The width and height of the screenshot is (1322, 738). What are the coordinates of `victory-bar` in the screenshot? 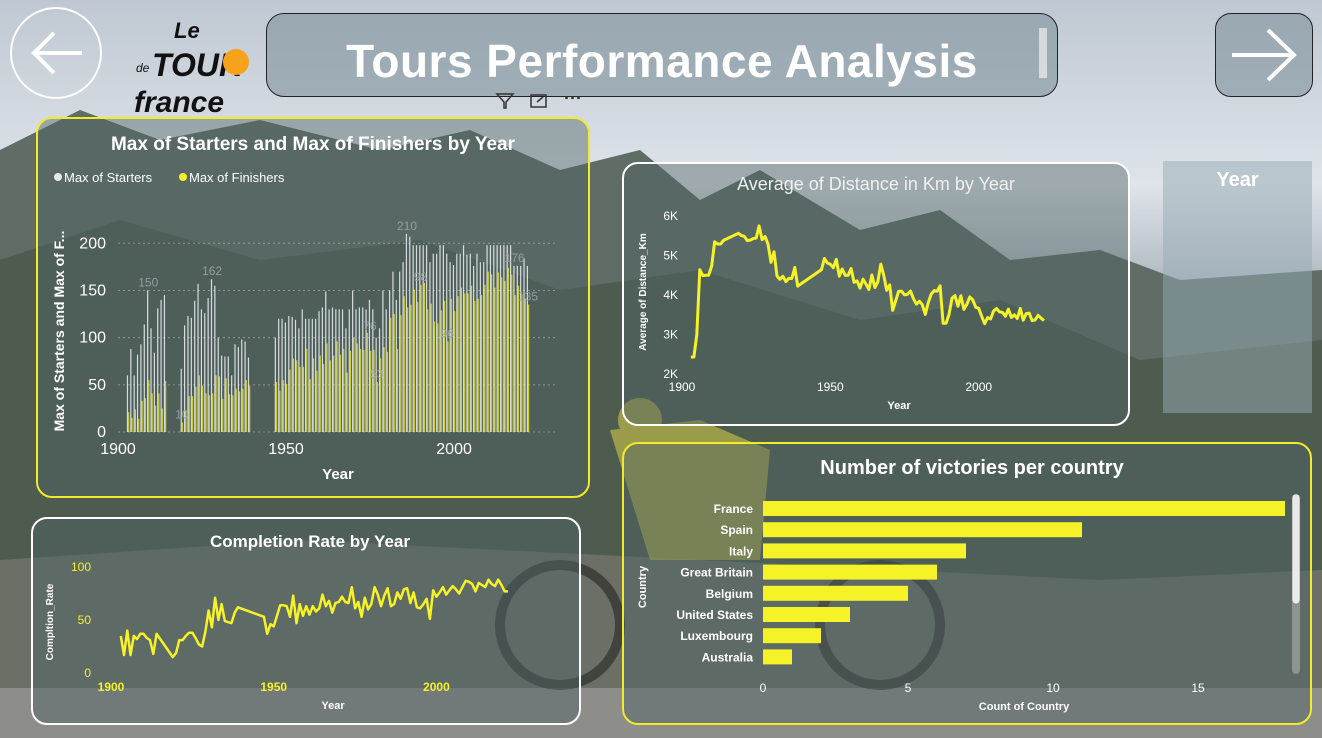 It's located at (850, 572).